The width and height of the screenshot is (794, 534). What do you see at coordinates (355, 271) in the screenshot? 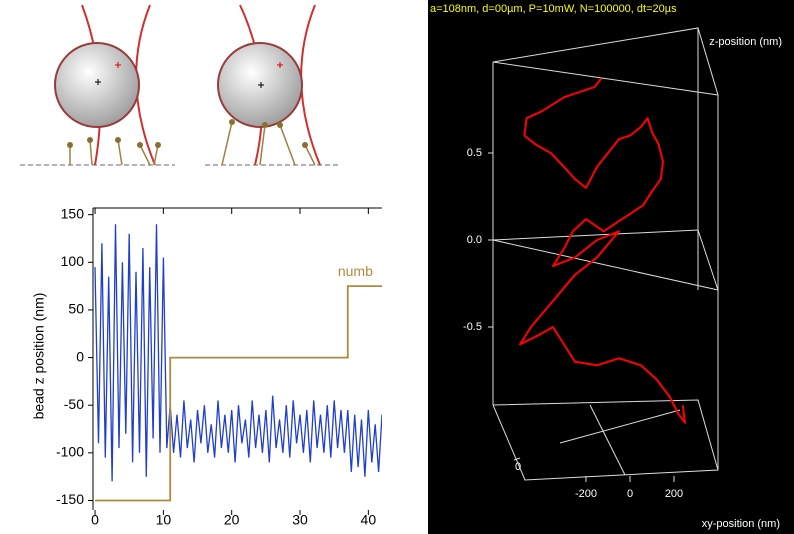
I see `series-label: numb` at bounding box center [355, 271].